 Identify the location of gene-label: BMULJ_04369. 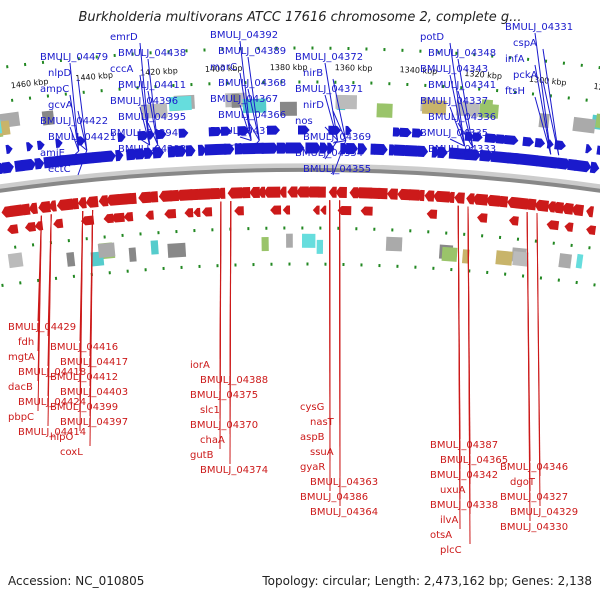
(337, 137).